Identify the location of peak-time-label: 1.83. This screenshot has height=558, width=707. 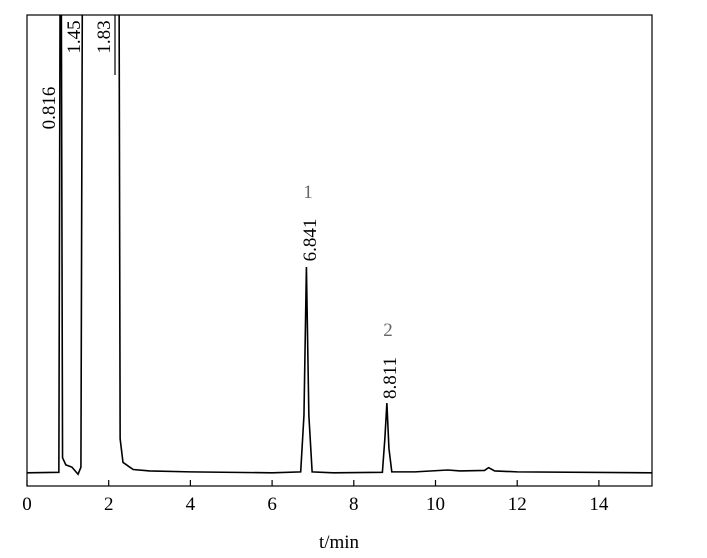
(104, 36).